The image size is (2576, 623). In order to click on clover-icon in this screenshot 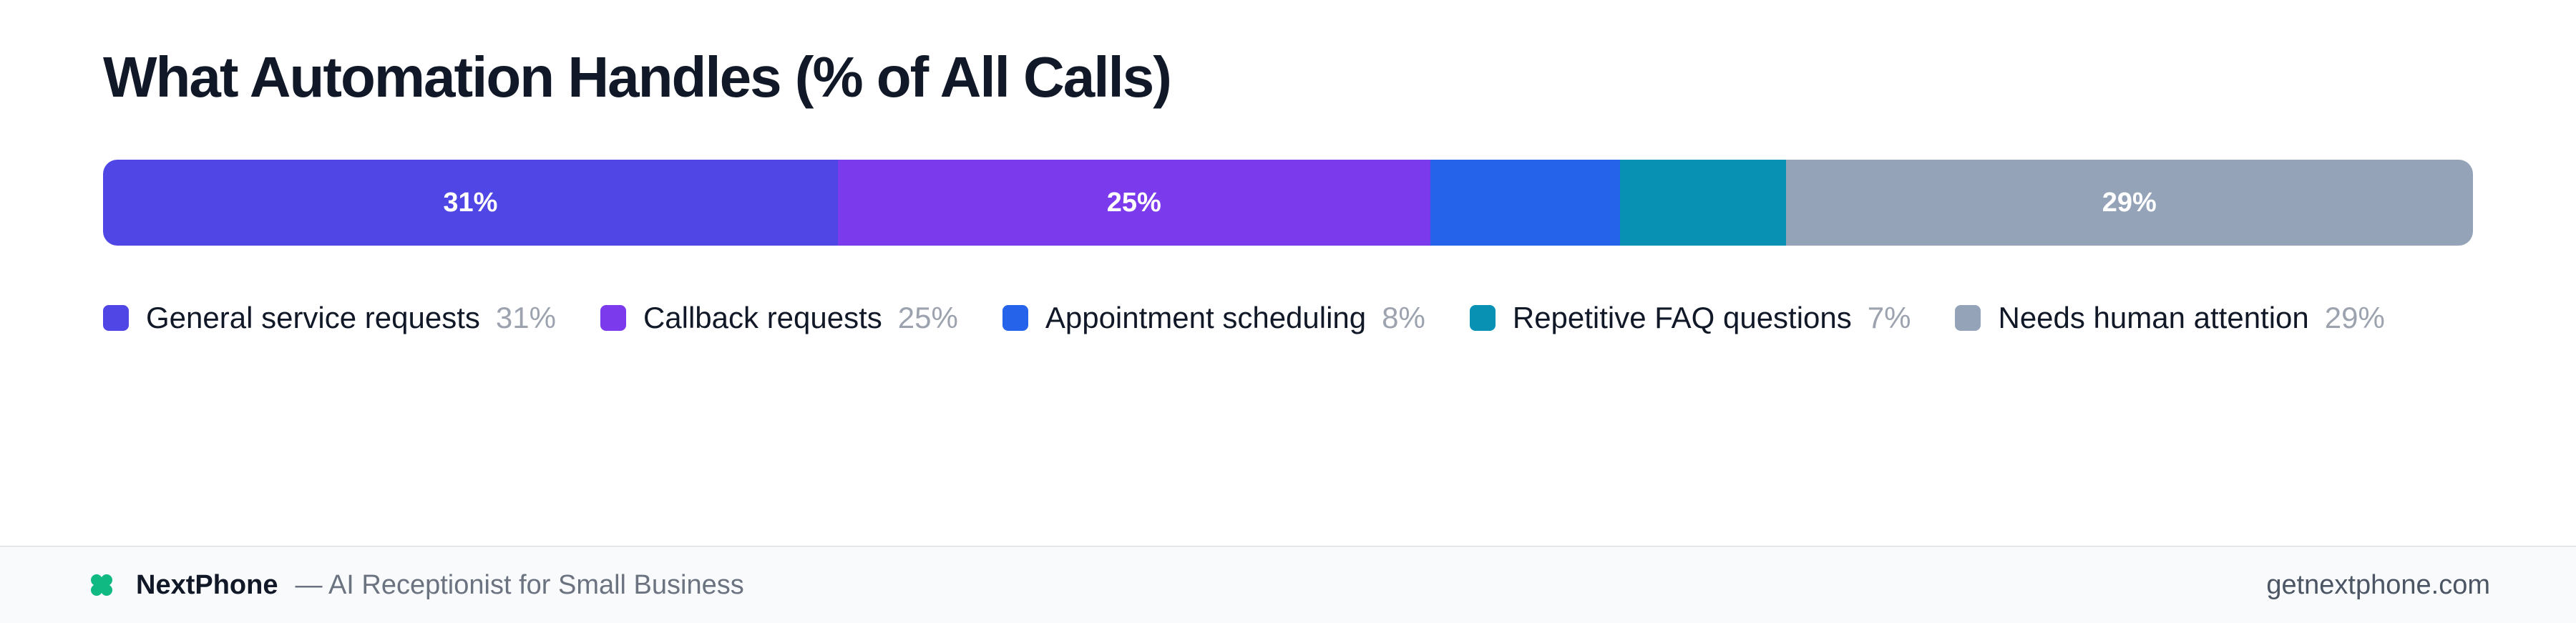, I will do `click(101, 585)`.